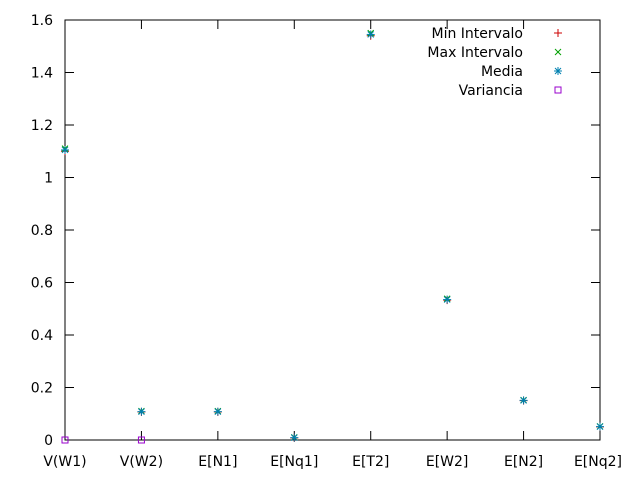 Image resolution: width=640 pixels, height=480 pixels. What do you see at coordinates (598, 462) in the screenshot?
I see `x-tick-label: E[Nq2]` at bounding box center [598, 462].